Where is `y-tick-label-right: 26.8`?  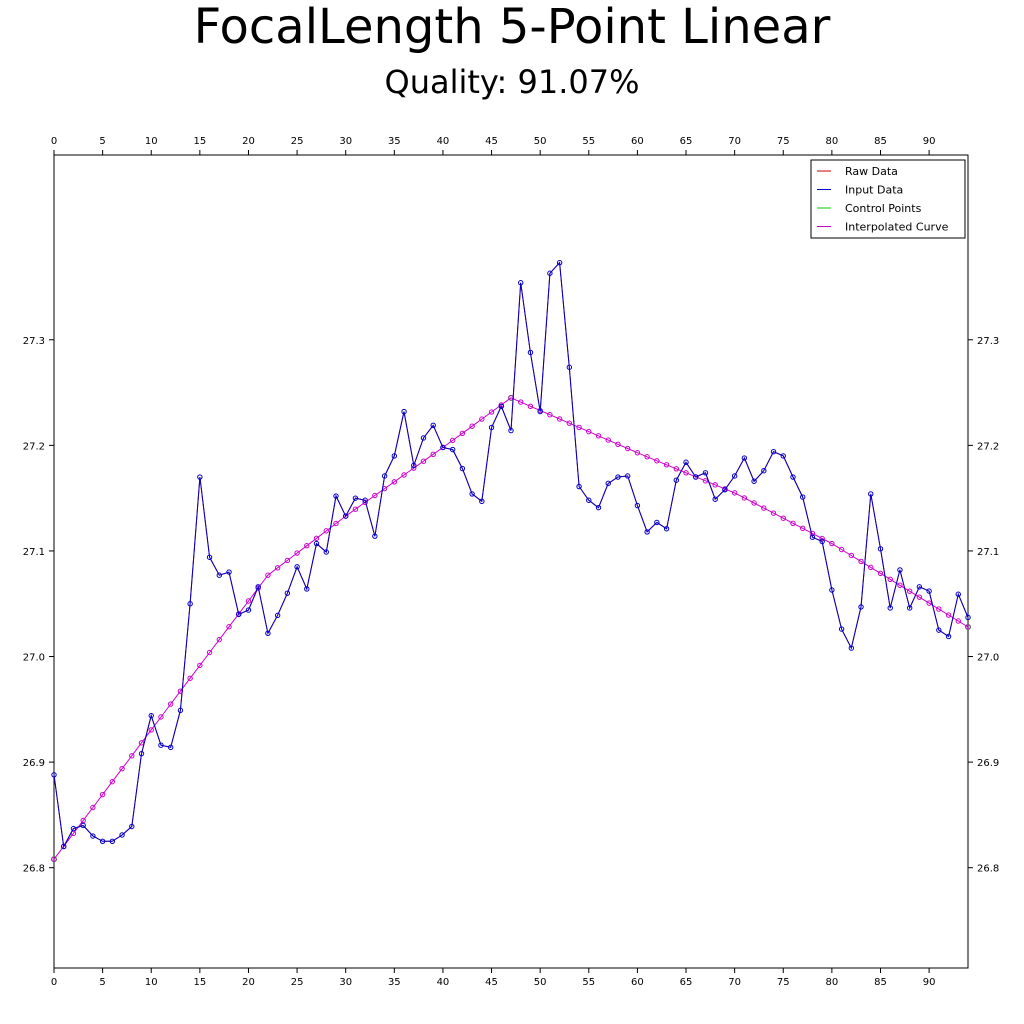 y-tick-label-right: 26.8 is located at coordinates (988, 869).